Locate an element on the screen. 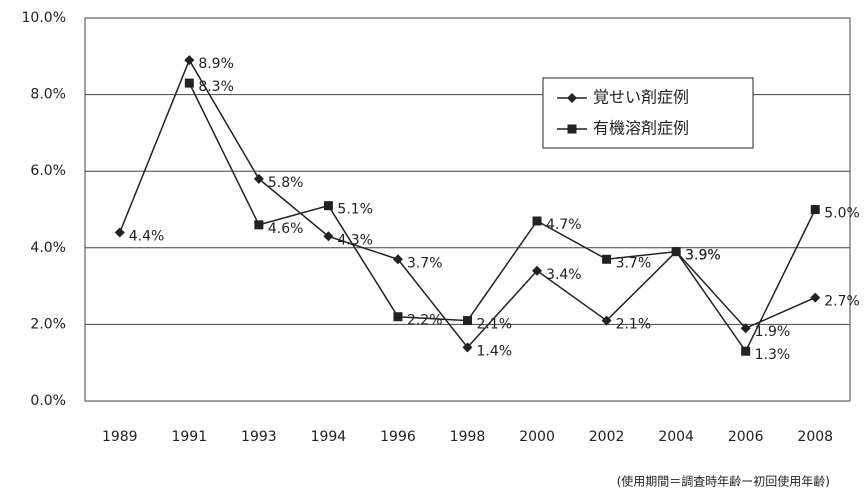 The height and width of the screenshot is (494, 868). data-label: 2.2% is located at coordinates (425, 321).